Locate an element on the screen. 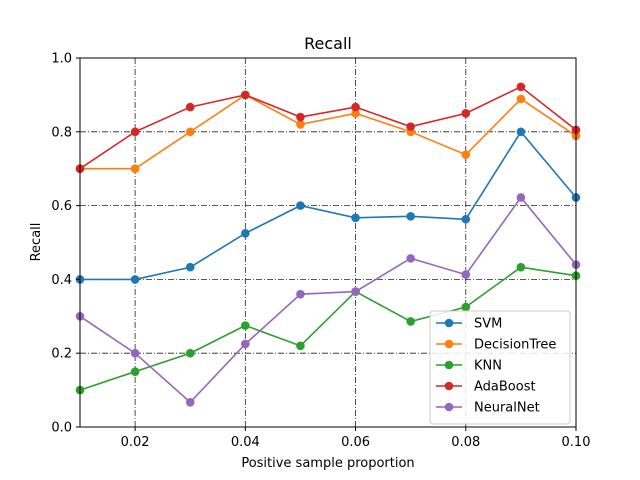  y-tick-label: 0.4 is located at coordinates (61, 280).